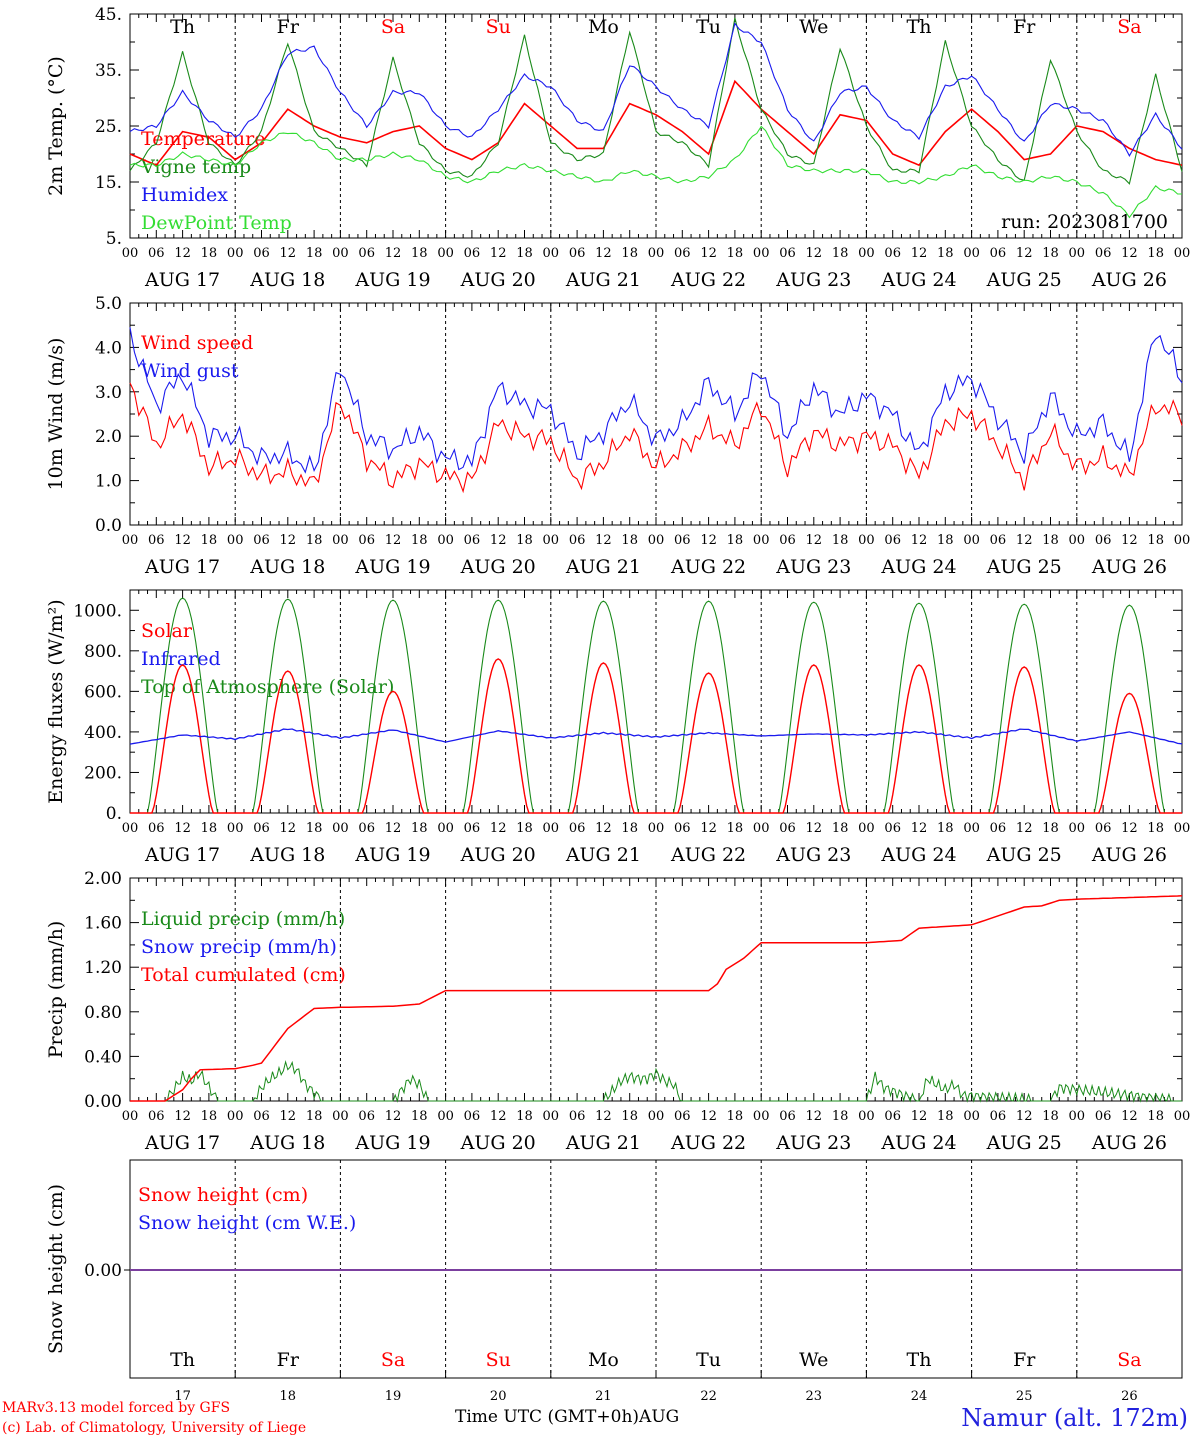  I want to click on weekday-label: Mo, so click(603, 1360).